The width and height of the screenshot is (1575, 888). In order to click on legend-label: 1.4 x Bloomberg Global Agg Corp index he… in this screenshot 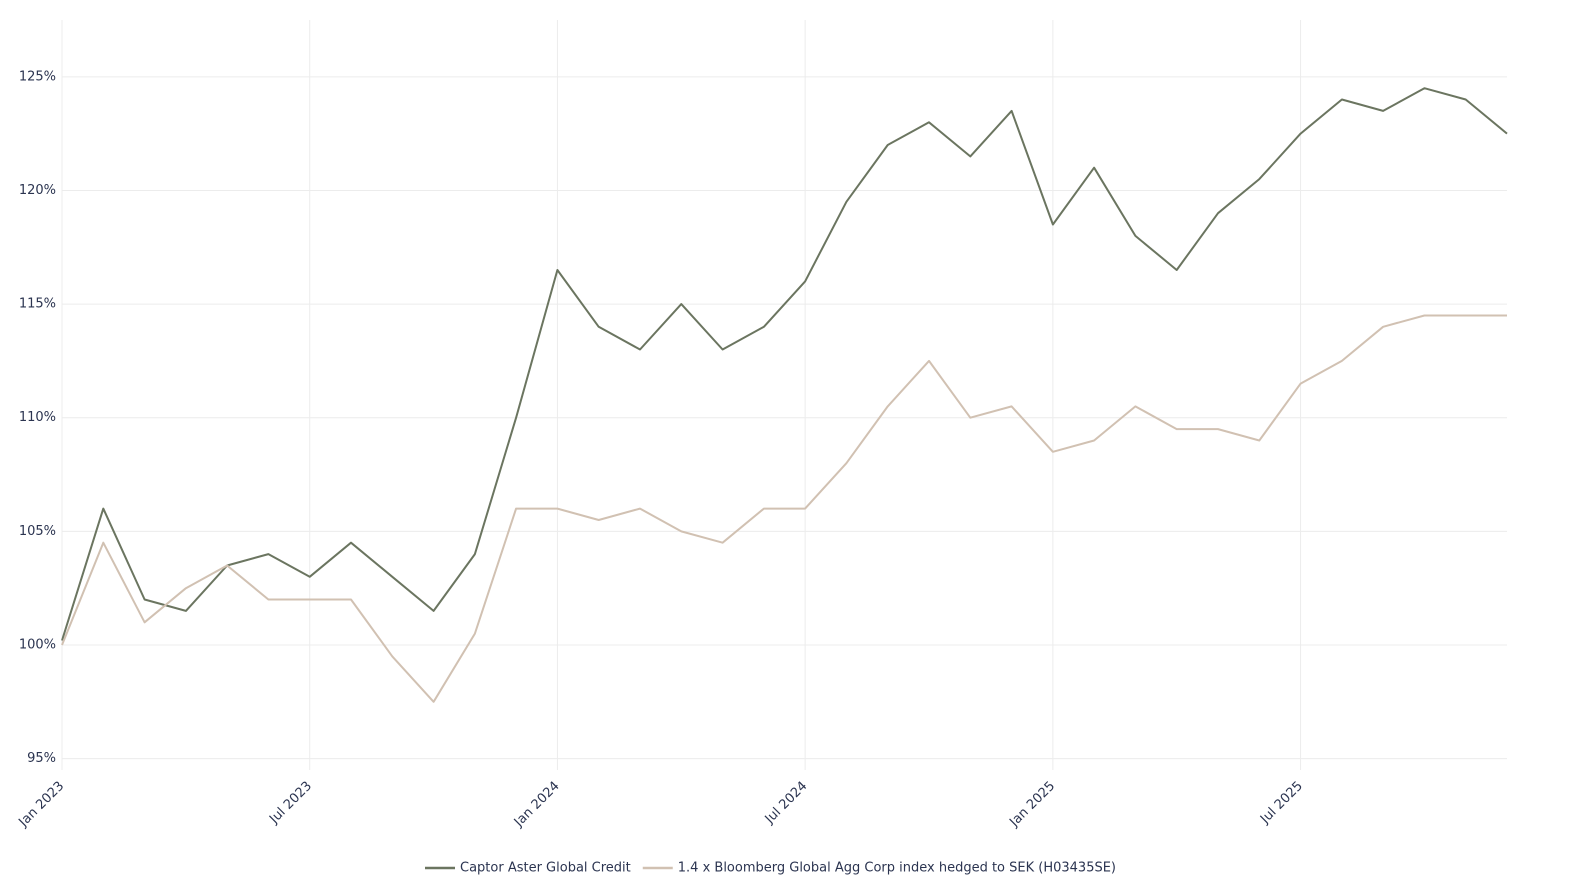, I will do `click(897, 868)`.